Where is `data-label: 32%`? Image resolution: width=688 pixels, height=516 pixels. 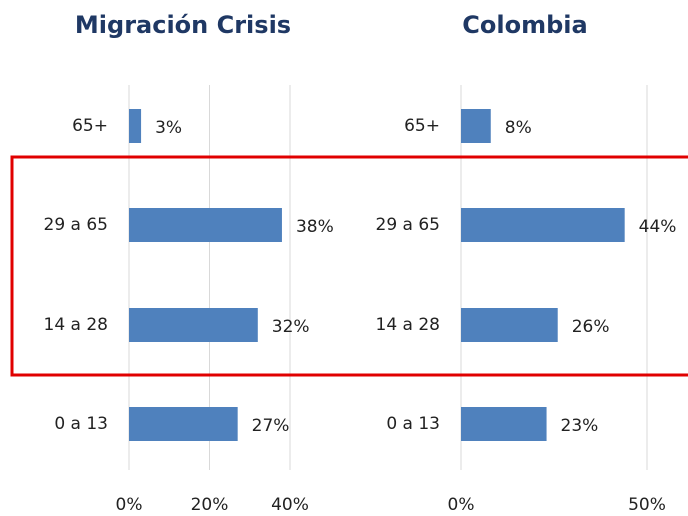
data-label: 32% is located at coordinates (291, 327).